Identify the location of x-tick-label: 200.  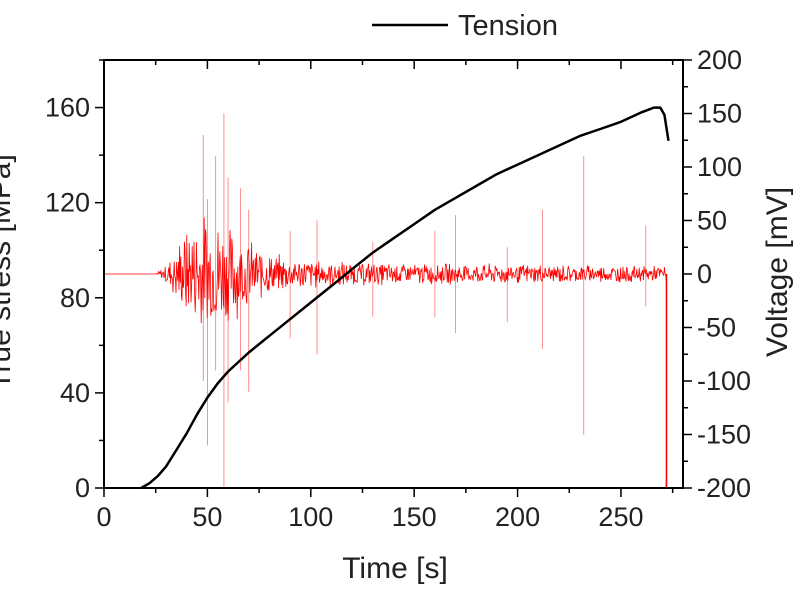
(517, 517).